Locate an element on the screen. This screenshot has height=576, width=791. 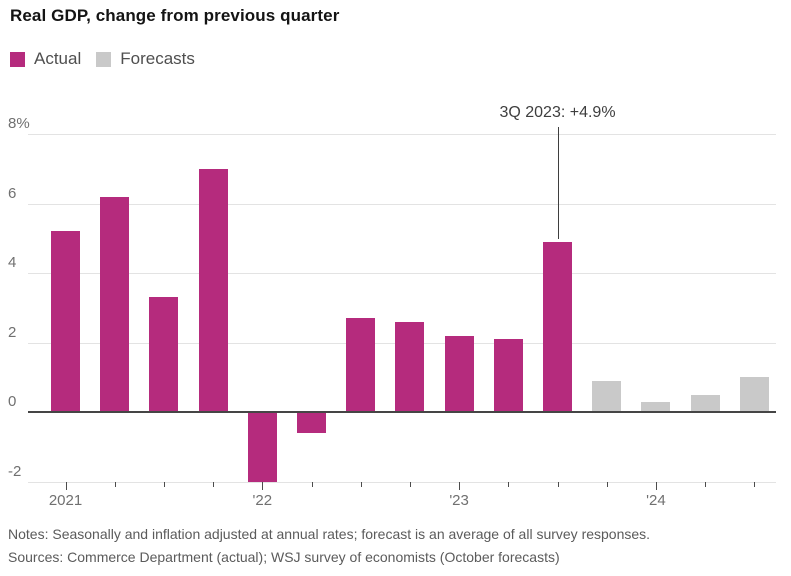
y-axis-label-0: 0 is located at coordinates (12, 401).